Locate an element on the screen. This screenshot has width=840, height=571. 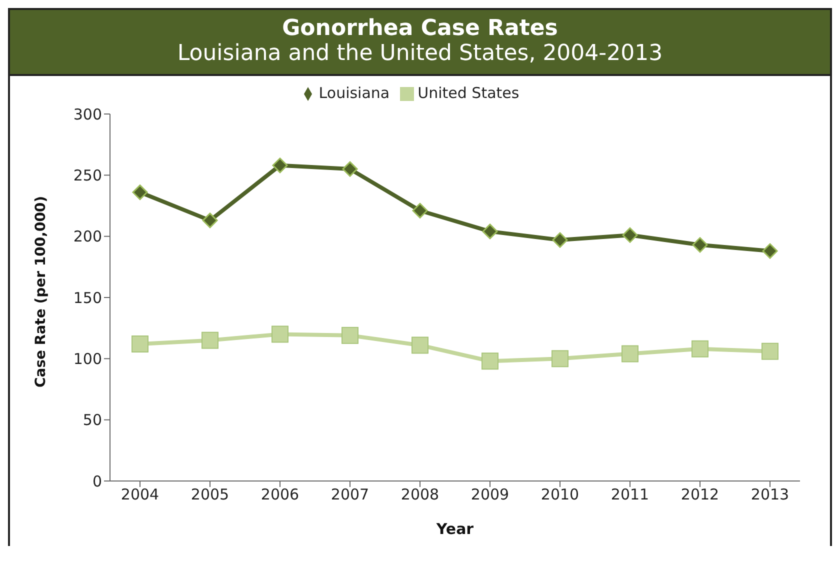
x-tick-label: 2004 is located at coordinates (140, 495).